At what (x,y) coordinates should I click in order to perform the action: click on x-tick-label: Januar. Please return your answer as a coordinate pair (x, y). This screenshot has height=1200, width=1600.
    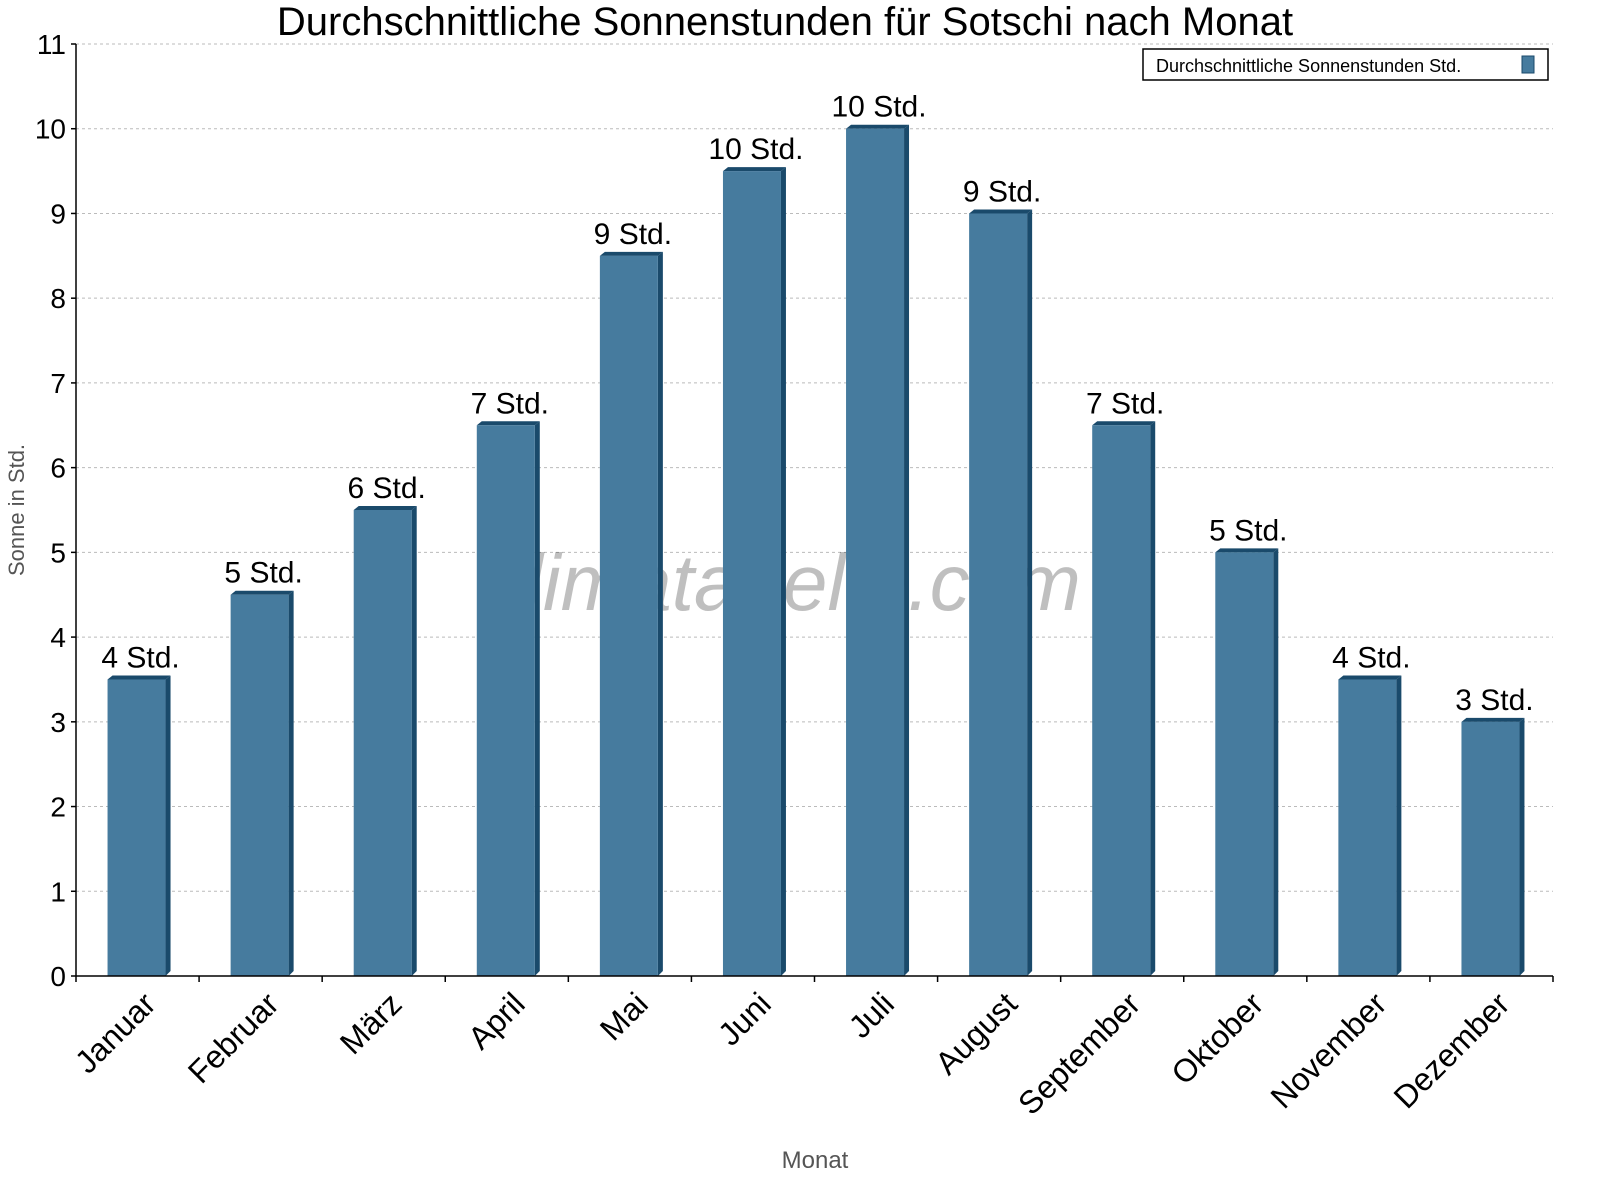
    Looking at the image, I should click on (115, 1032).